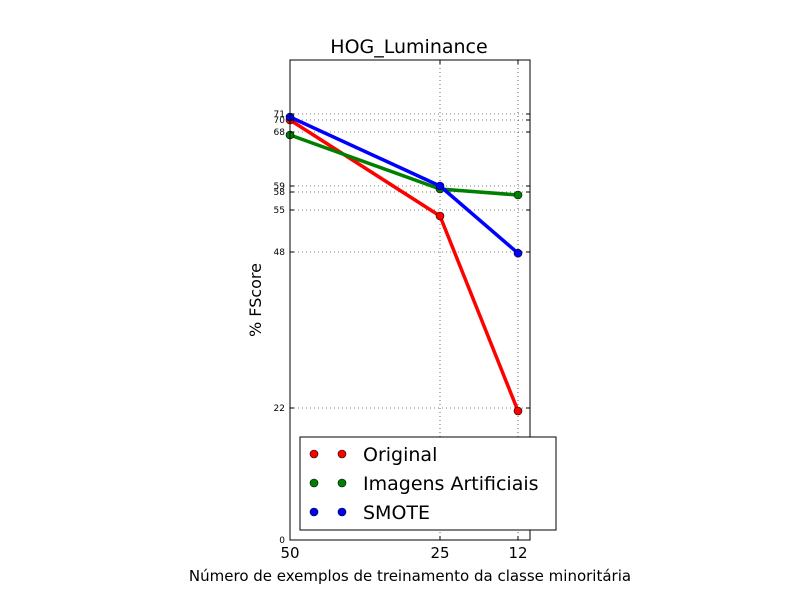 This screenshot has width=800, height=600. I want to click on y-tick-label: 55, so click(279, 211).